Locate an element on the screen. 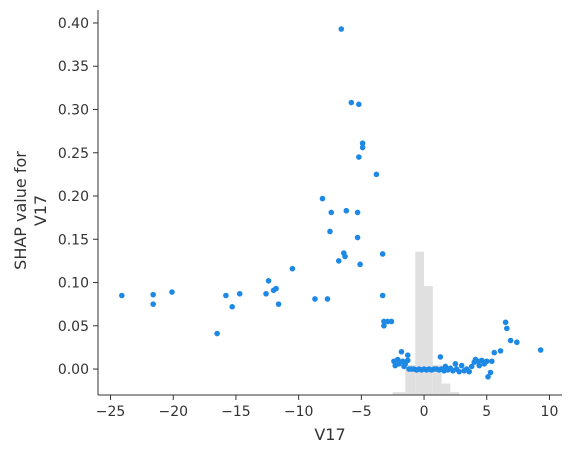 This screenshot has width=572, height=457. histogram-layer is located at coordinates (426, 323).